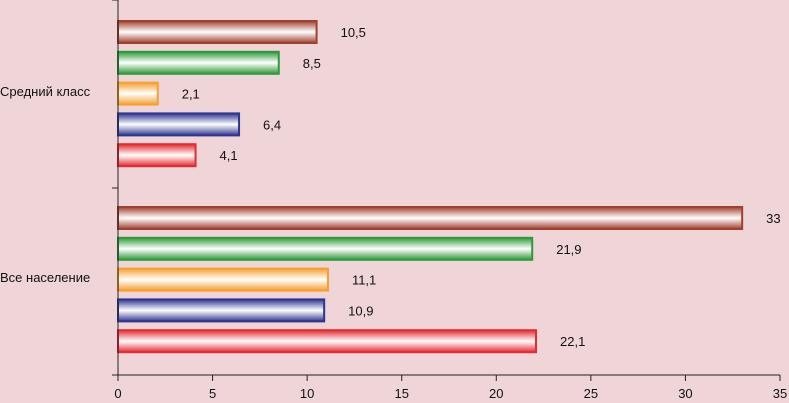  Describe the element at coordinates (272, 124) in the screenshot. I see `data-label: 6,4` at that location.